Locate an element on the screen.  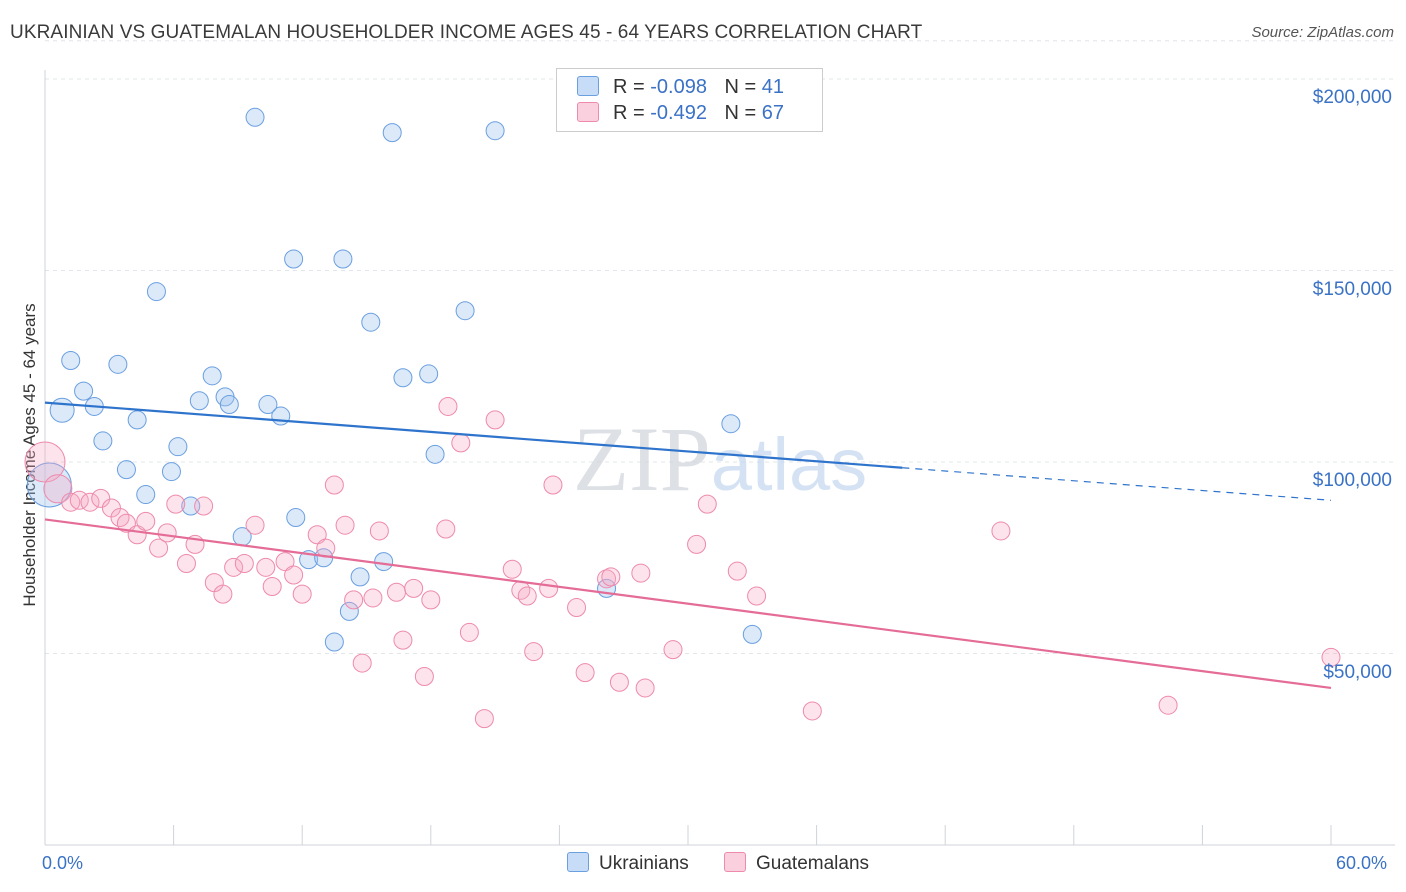
ukrainian-trend-line is located at coordinates (473, 435).